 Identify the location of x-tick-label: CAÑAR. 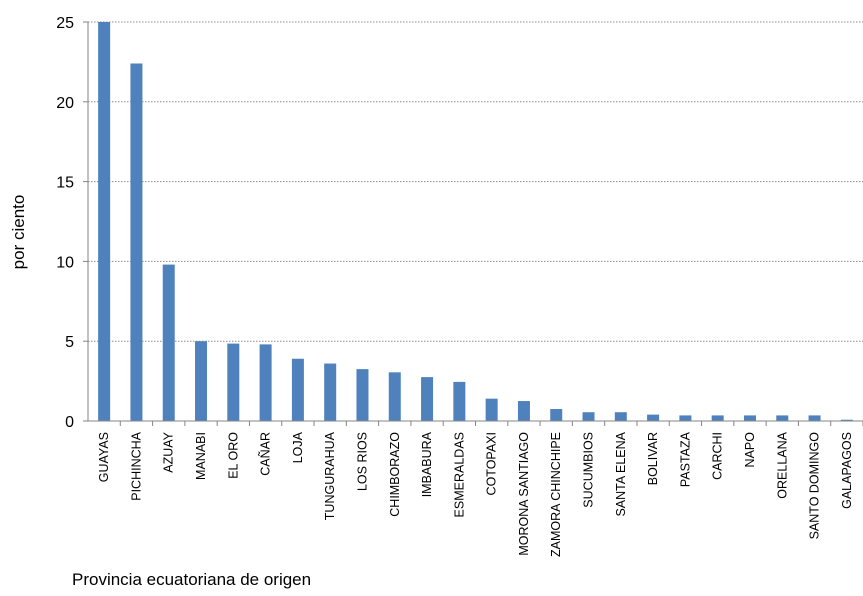
(266, 454).